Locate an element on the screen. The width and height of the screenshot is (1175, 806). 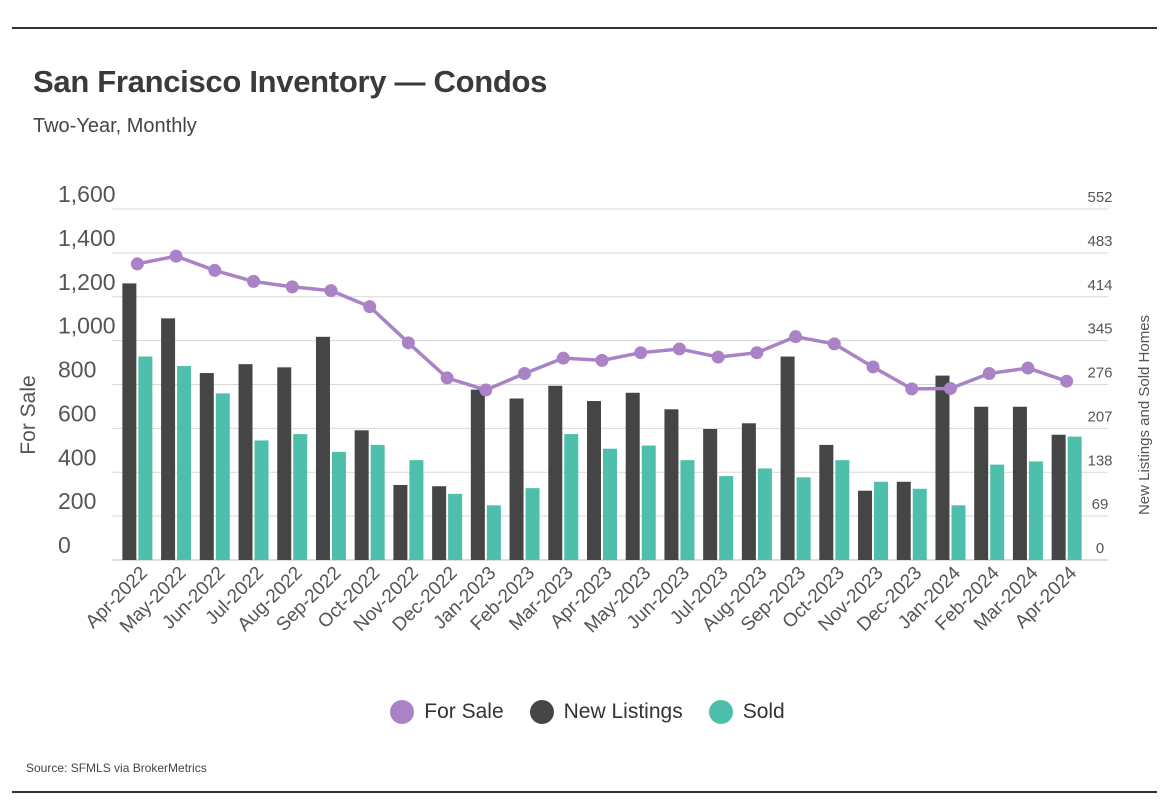
y2-tick-label: 138 is located at coordinates (1099, 460).